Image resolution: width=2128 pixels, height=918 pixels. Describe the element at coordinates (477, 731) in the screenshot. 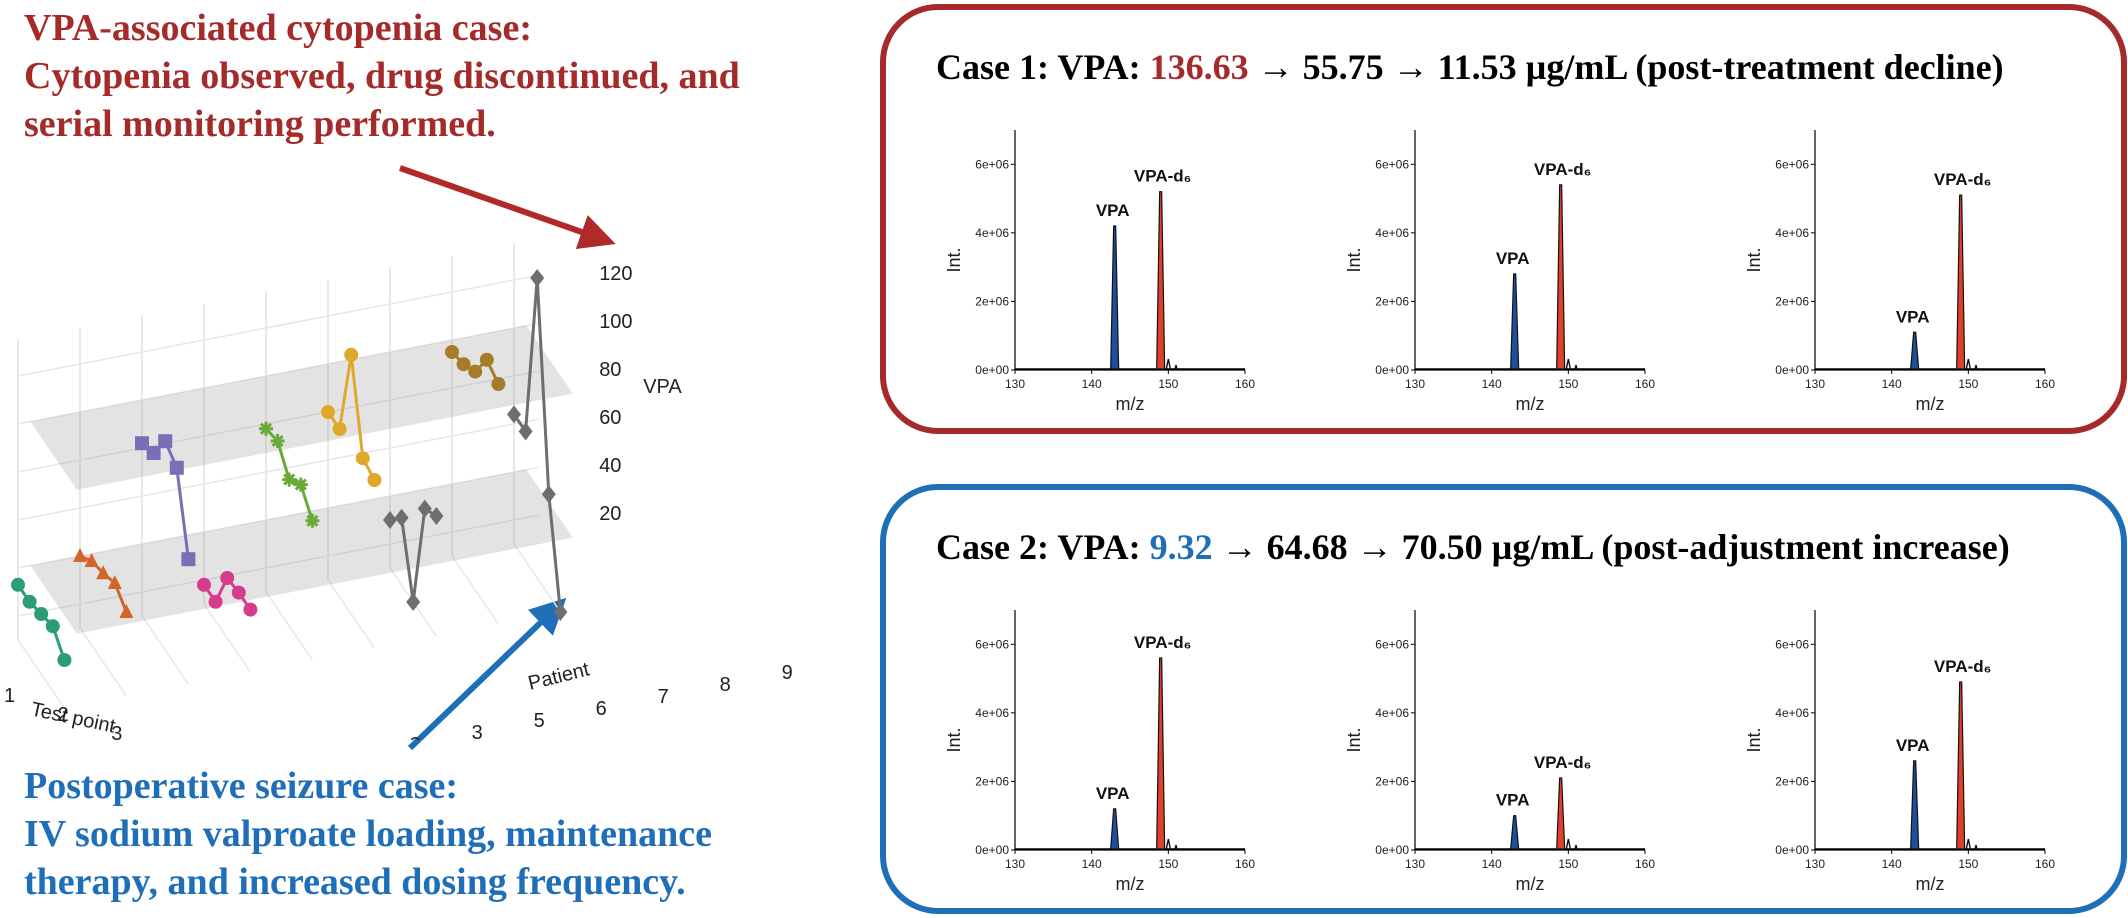

I see `y-tick-label: 3` at that location.